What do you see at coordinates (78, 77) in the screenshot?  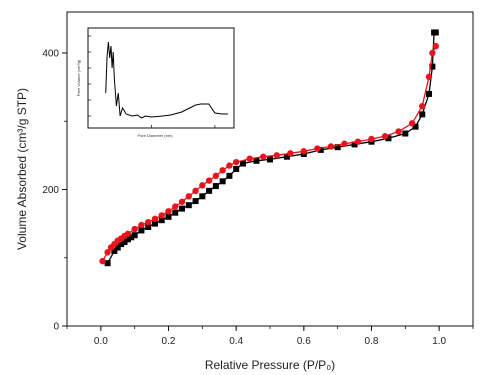 I see `inset-y-axis-title: Pore Volume (cm³/g)` at bounding box center [78, 77].